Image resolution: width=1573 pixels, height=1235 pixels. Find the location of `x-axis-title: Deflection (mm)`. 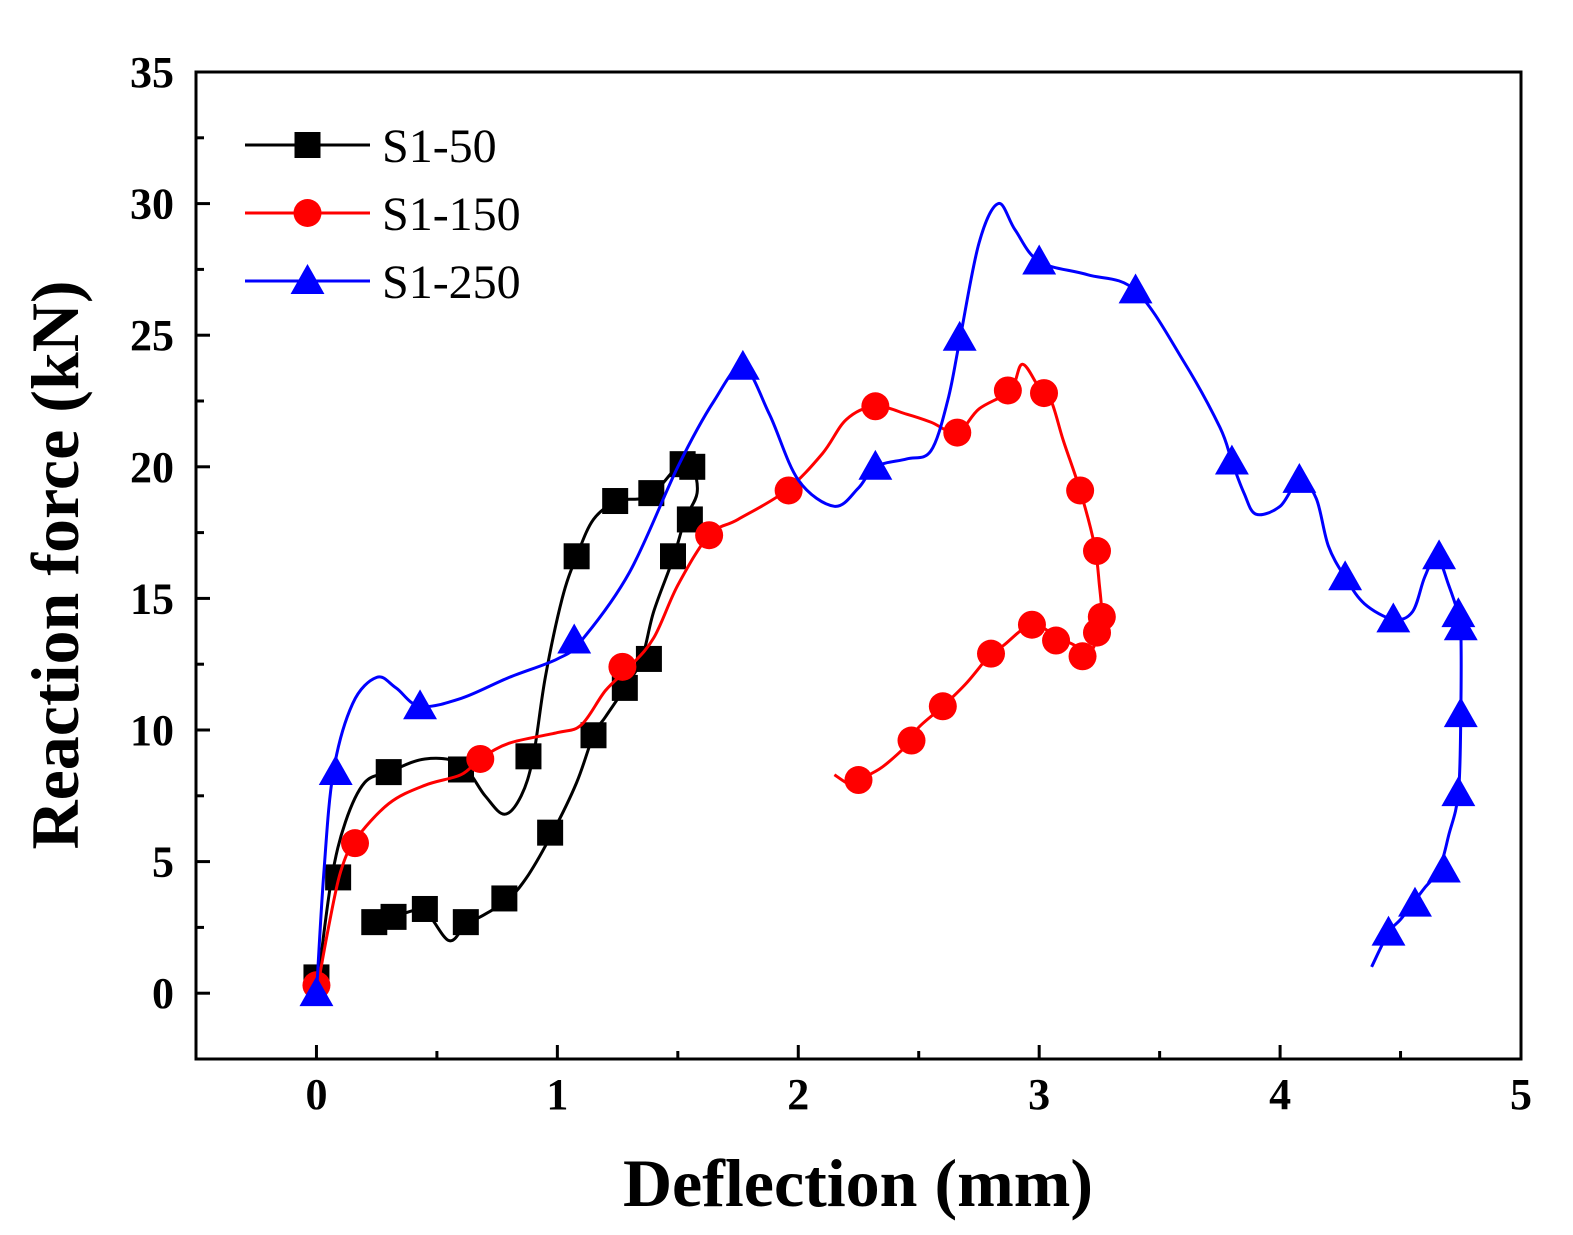

x-axis-title: Deflection (mm) is located at coordinates (858, 1183).